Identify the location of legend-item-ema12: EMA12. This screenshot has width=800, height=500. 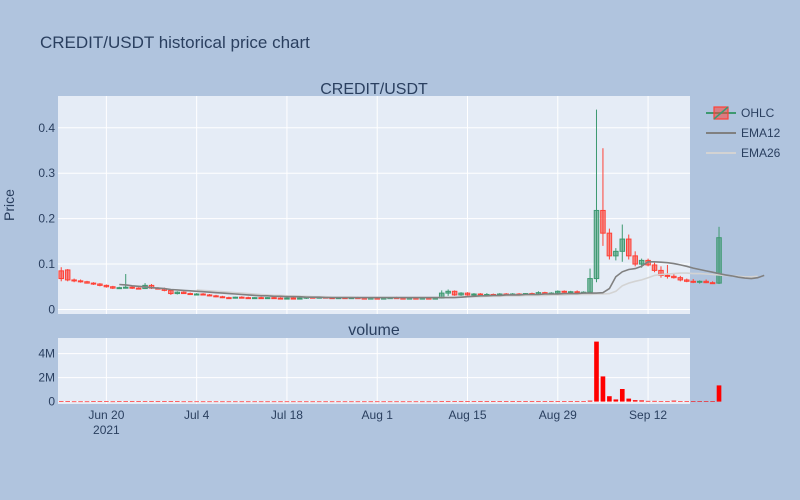
(743, 133).